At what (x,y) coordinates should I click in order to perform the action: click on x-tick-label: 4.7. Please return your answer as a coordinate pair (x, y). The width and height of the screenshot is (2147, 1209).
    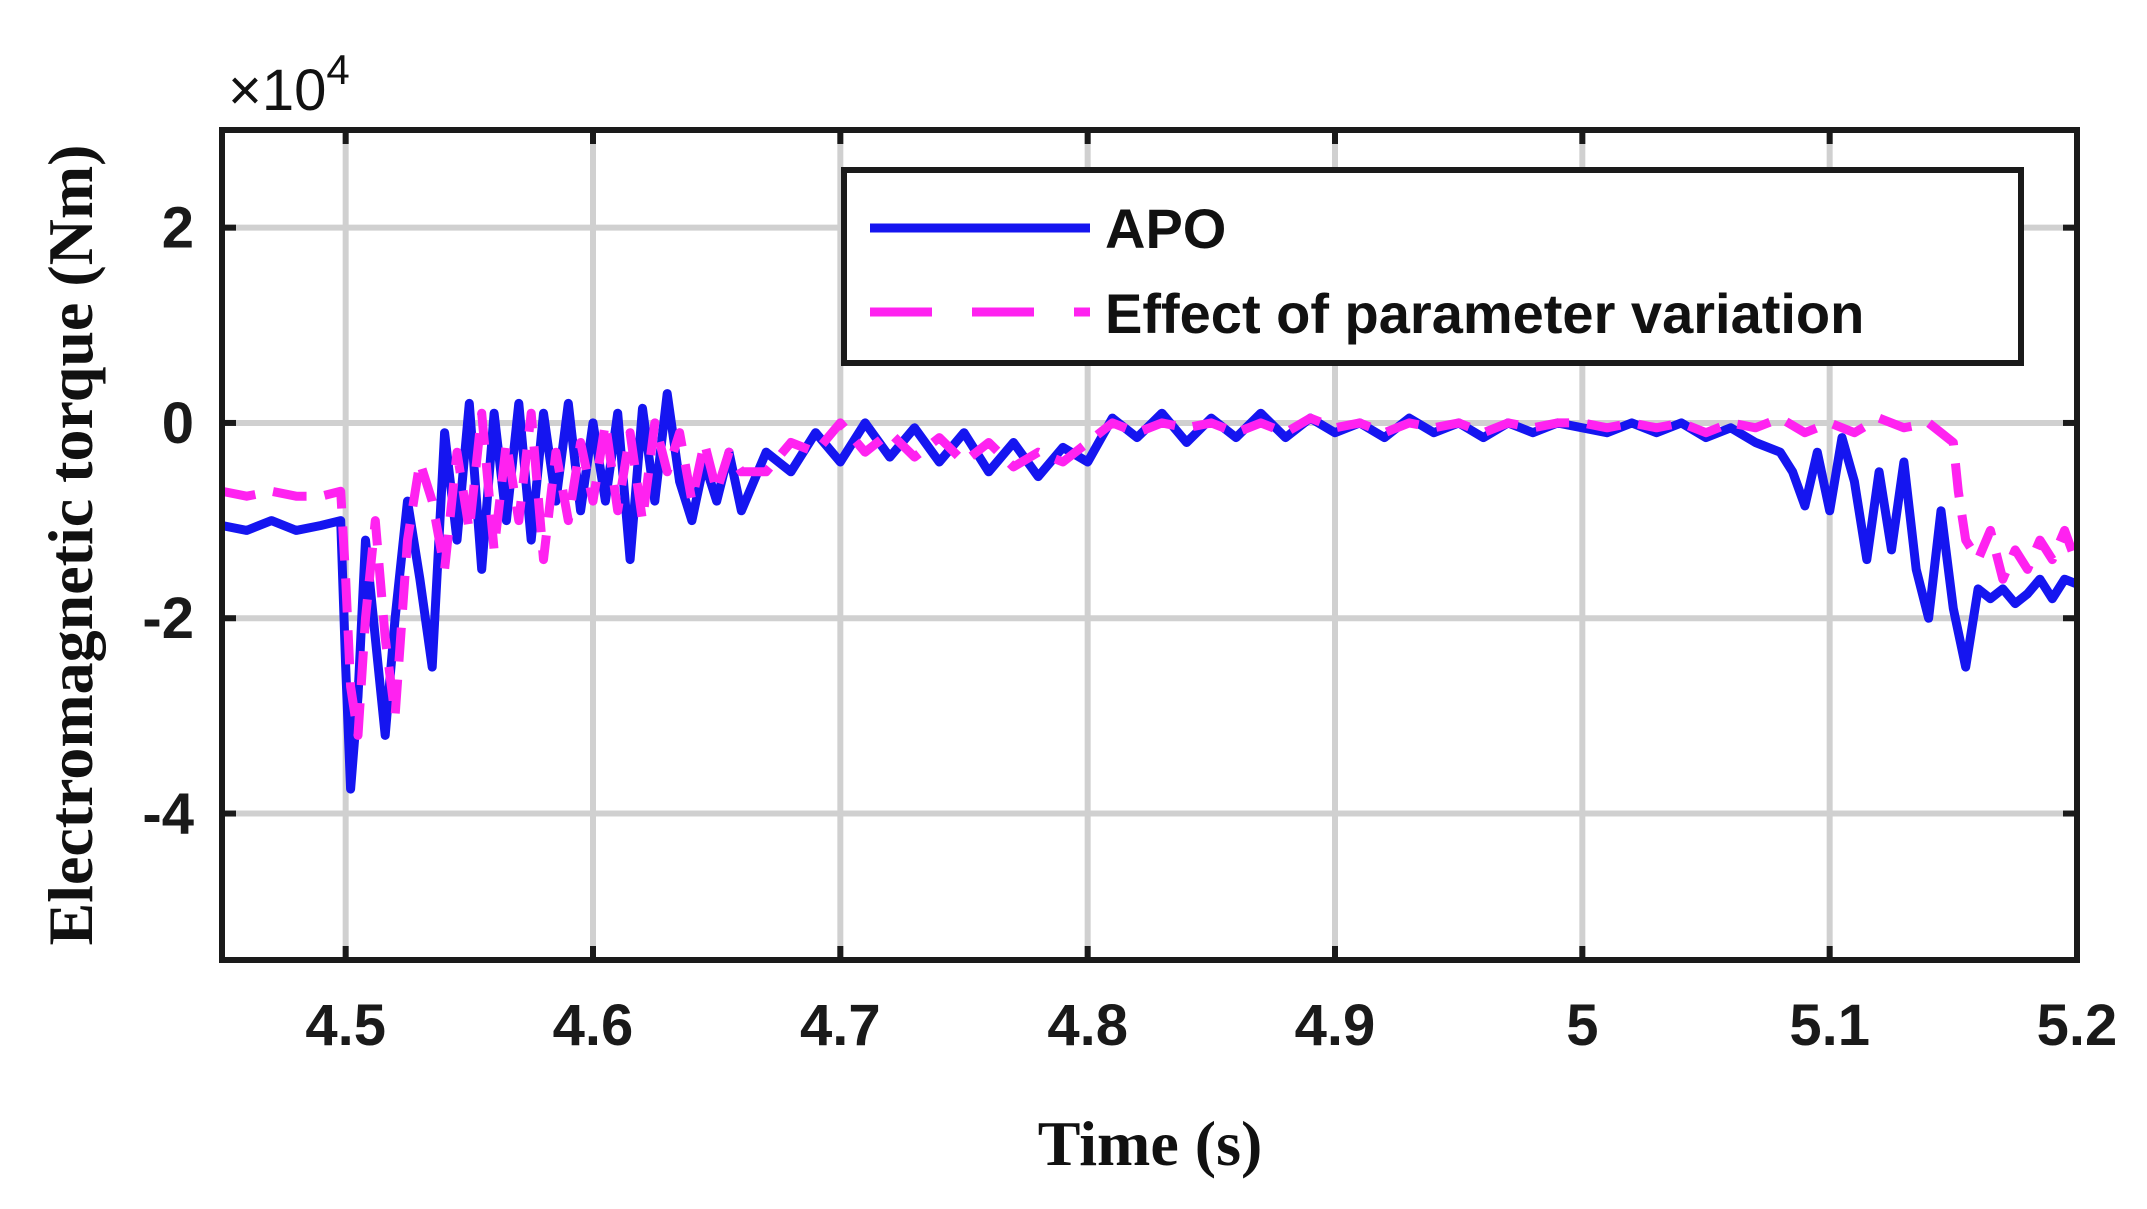
    Looking at the image, I should click on (840, 1025).